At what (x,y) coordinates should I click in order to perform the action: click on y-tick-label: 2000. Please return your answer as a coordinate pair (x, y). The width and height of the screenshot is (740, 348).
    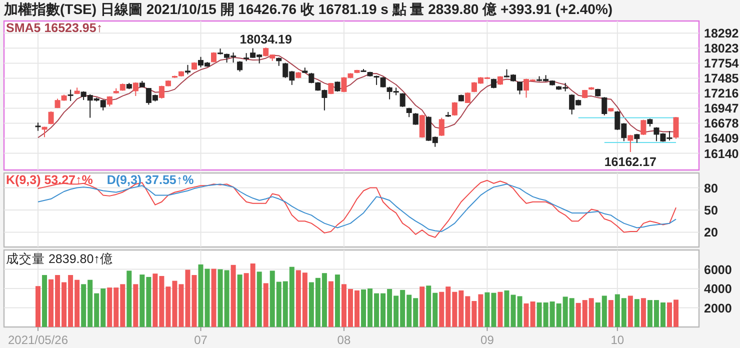
    Looking at the image, I should click on (718, 308).